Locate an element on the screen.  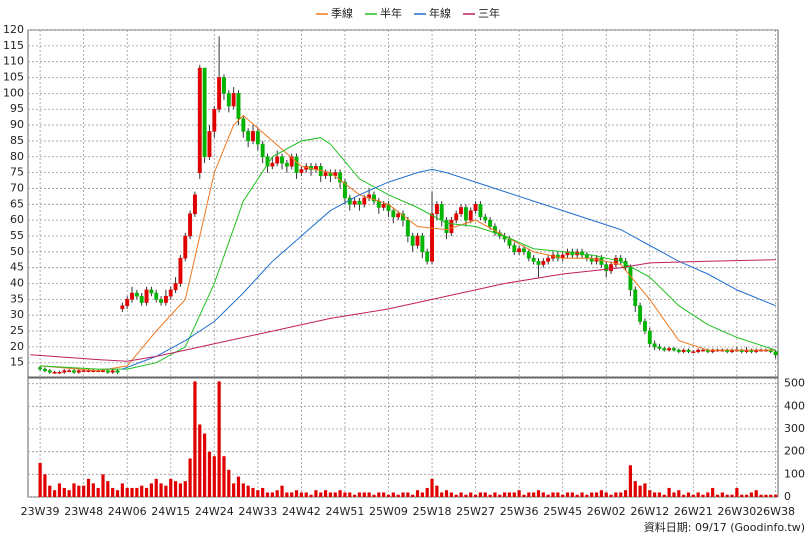
x-tick-label: 24W33 is located at coordinates (257, 511).